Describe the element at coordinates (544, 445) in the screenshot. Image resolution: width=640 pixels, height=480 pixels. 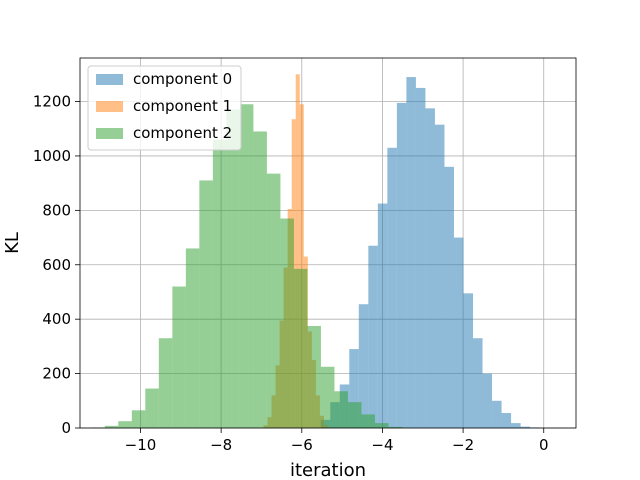
I see `x-tick-label: 0` at that location.